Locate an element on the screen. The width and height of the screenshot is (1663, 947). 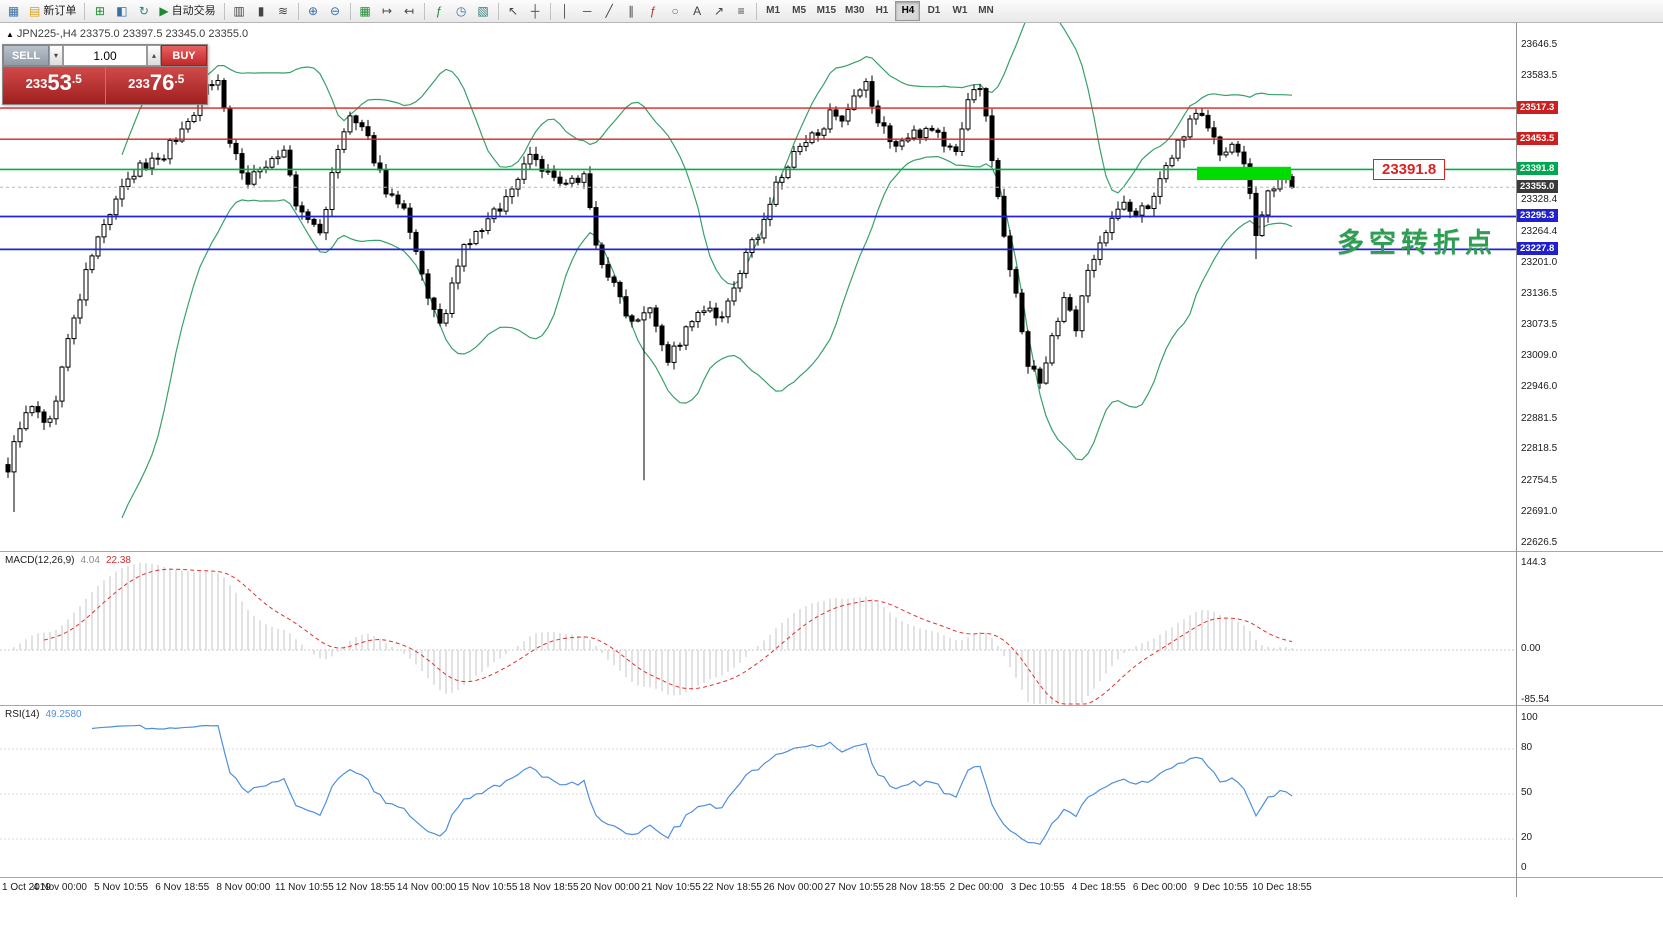
time-axis-label: 10 Dec 18:55 is located at coordinates (1282, 887).